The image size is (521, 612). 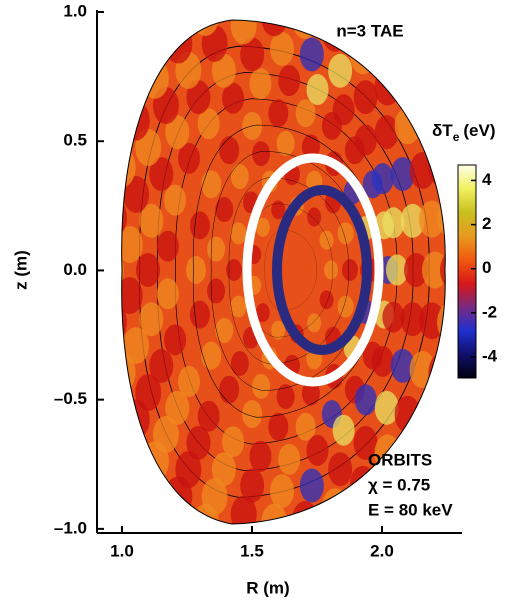 What do you see at coordinates (399, 484) in the screenshot?
I see `legend-line: χ = 0.75` at bounding box center [399, 484].